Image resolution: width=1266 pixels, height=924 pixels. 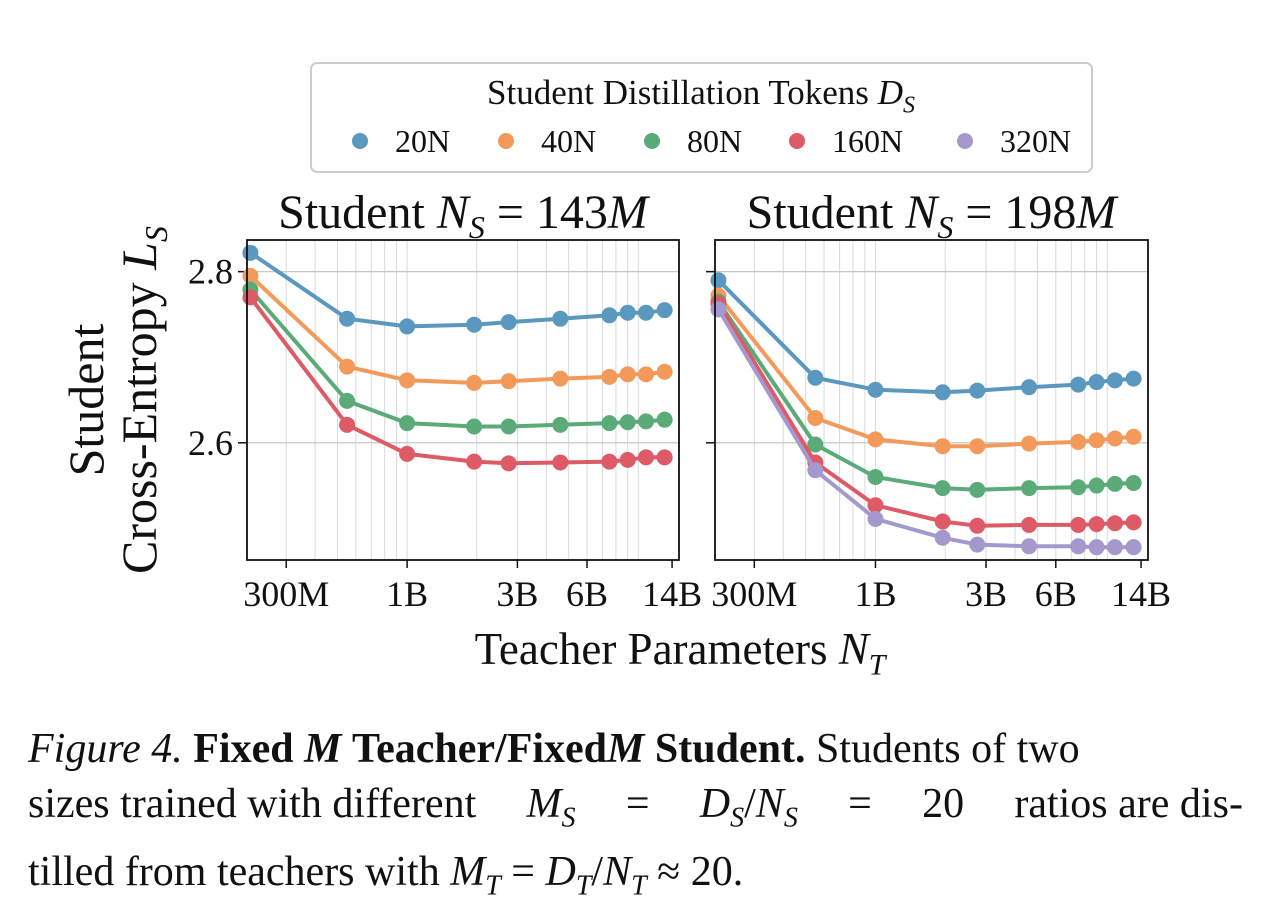 What do you see at coordinates (626, 749) in the screenshot?
I see `caption-bold-m2: M` at bounding box center [626, 749].